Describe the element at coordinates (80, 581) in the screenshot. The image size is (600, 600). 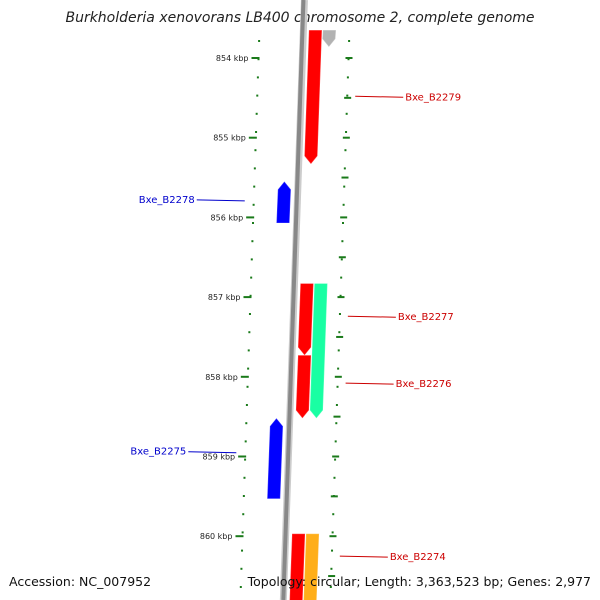
I see `accession-text: Accession: NC_007952` at that location.